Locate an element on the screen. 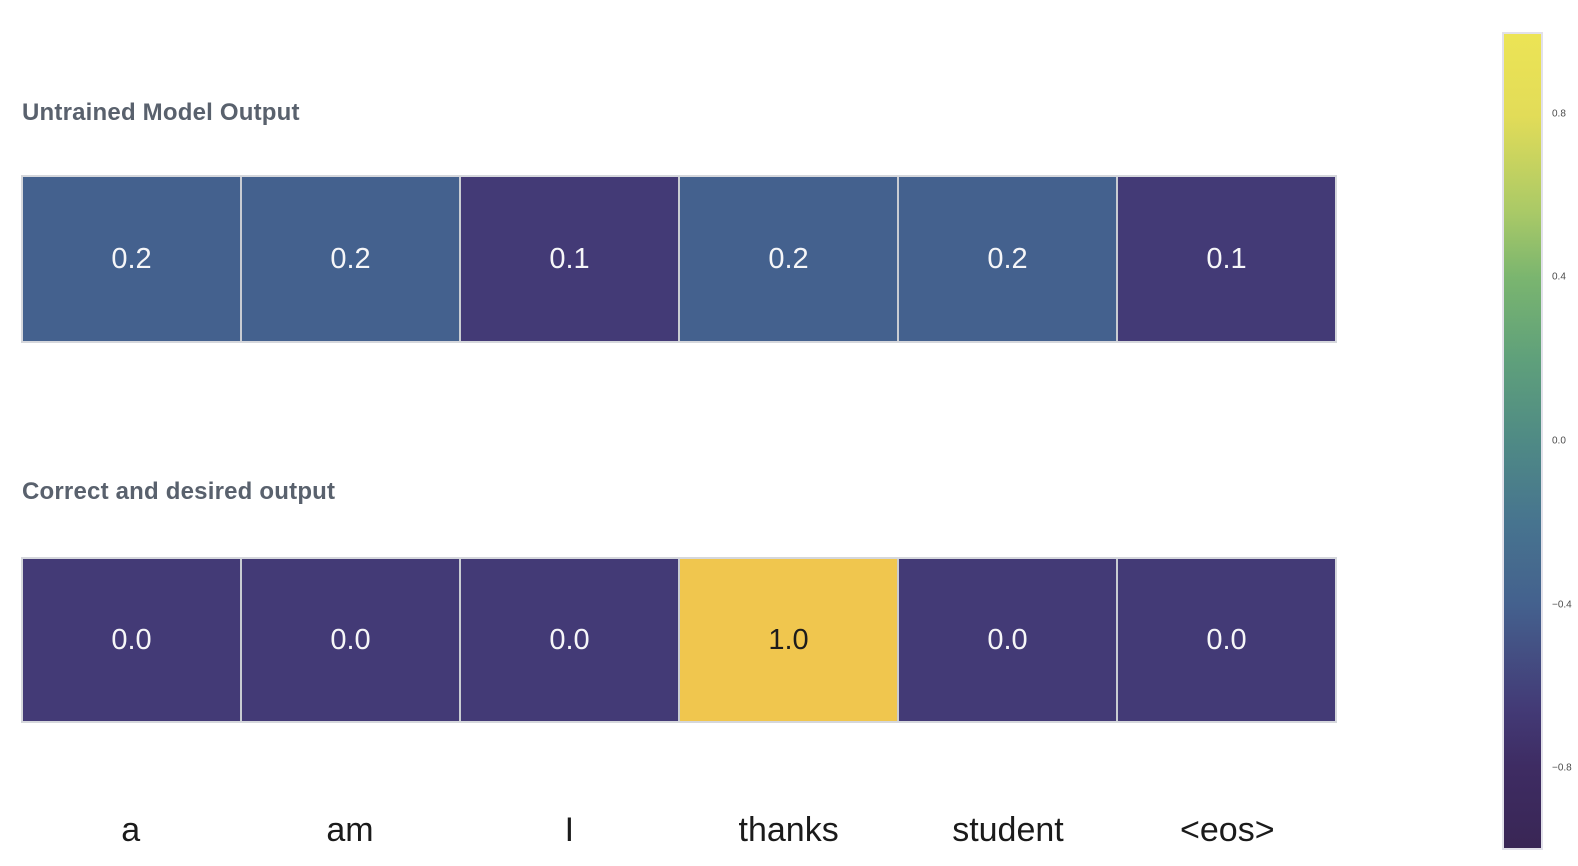  desired-output-title: Correct and desired output is located at coordinates (179, 491).